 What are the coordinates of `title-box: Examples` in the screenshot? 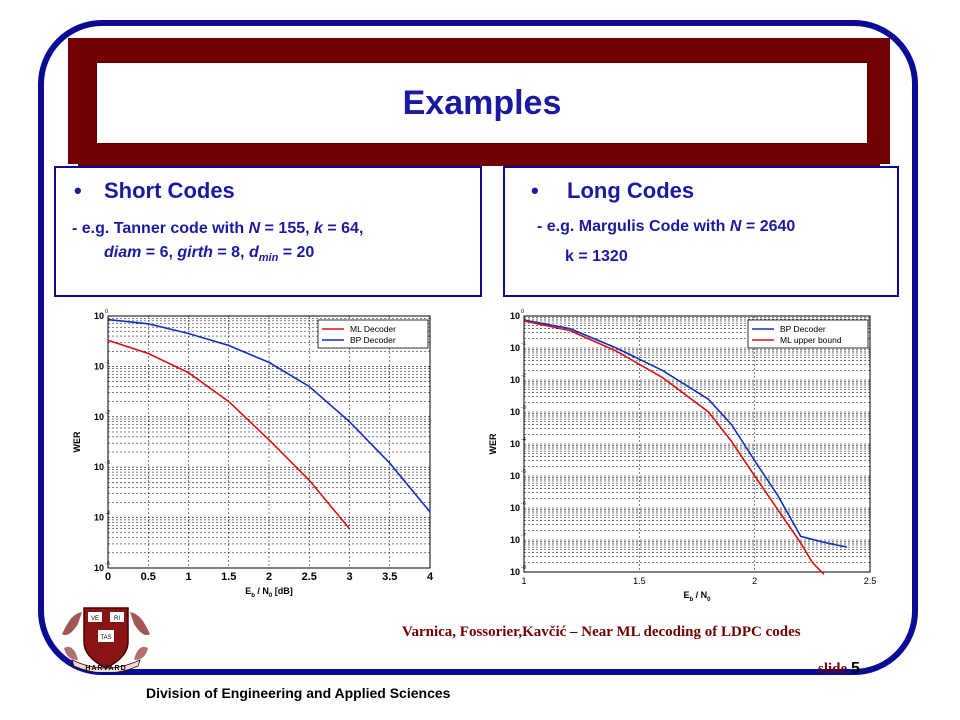 It's located at (482, 103).